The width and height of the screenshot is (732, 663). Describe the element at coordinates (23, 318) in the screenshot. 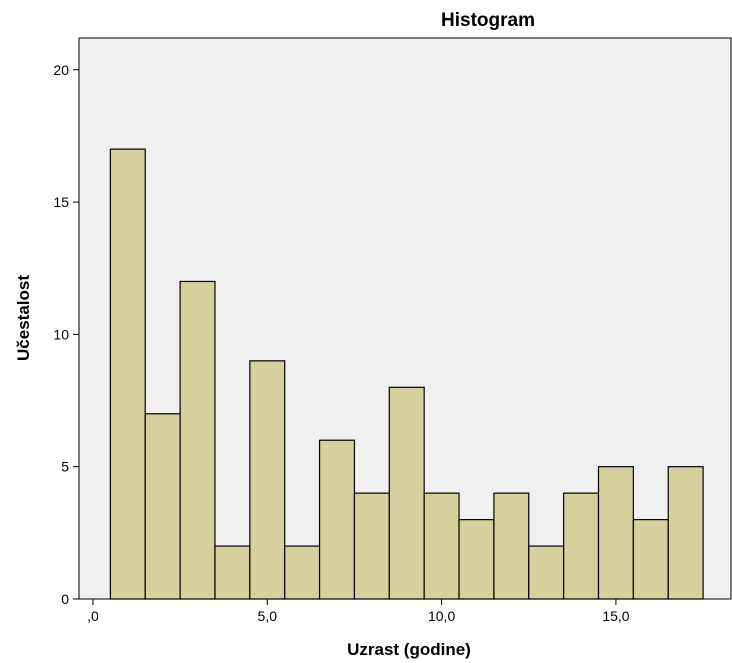

I see `y-axis-label: Učestalost` at that location.